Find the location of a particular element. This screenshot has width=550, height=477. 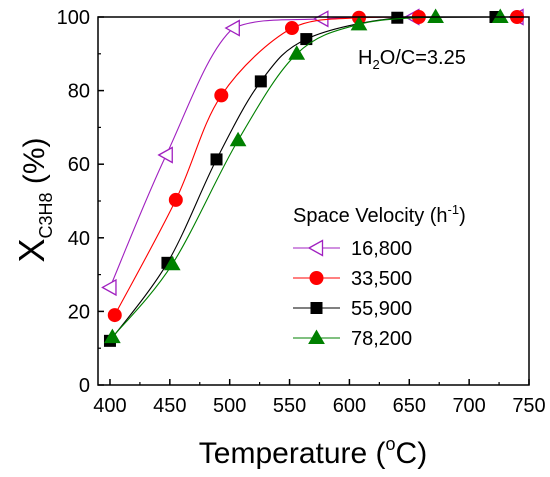

y-tick-label: 40 is located at coordinates (79, 239).